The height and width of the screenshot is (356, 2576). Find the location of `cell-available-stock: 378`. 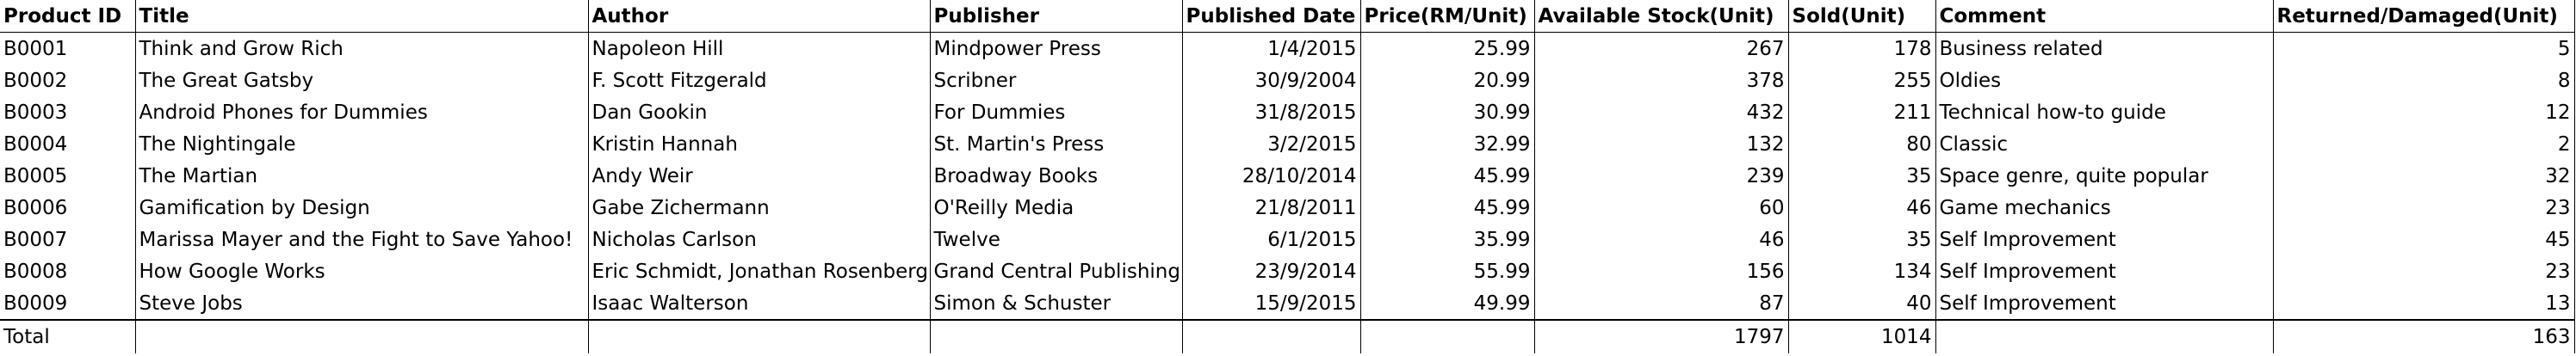

cell-available-stock: 378 is located at coordinates (1662, 80).